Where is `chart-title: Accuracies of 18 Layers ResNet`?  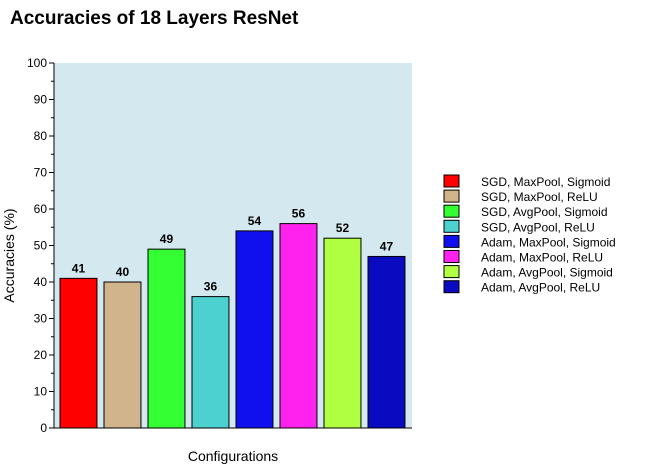 chart-title: Accuracies of 18 Layers ResNet is located at coordinates (154, 18).